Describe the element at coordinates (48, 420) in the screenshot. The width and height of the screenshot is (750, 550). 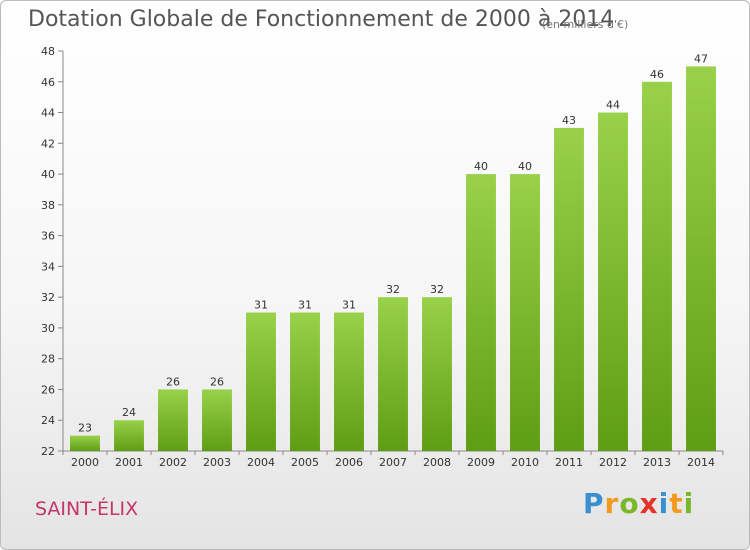
I see `y-tick-label: 24` at that location.